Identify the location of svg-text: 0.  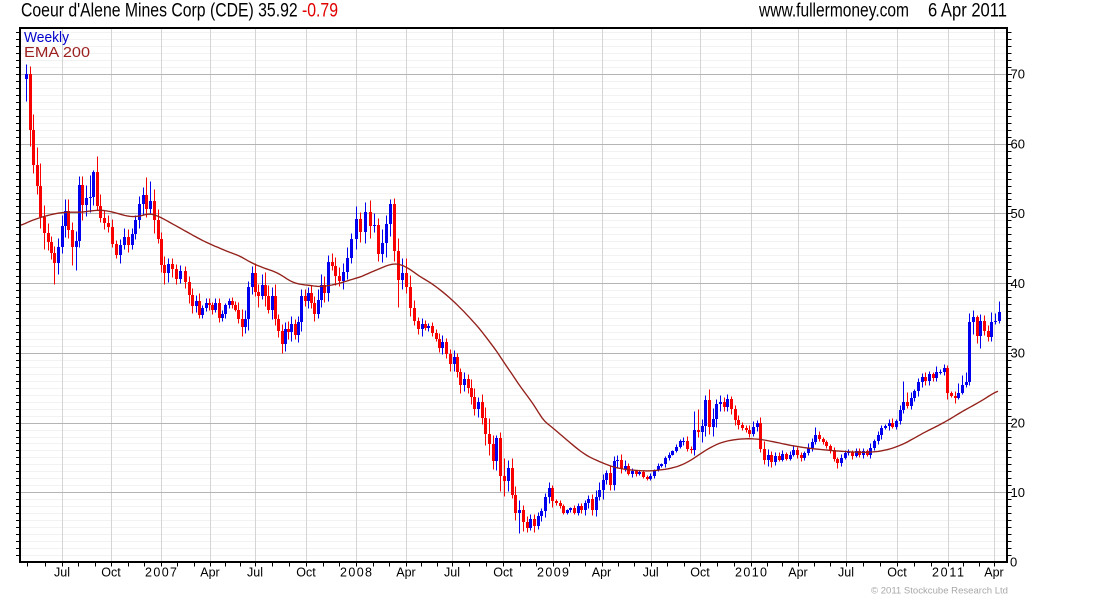
(1013, 562).